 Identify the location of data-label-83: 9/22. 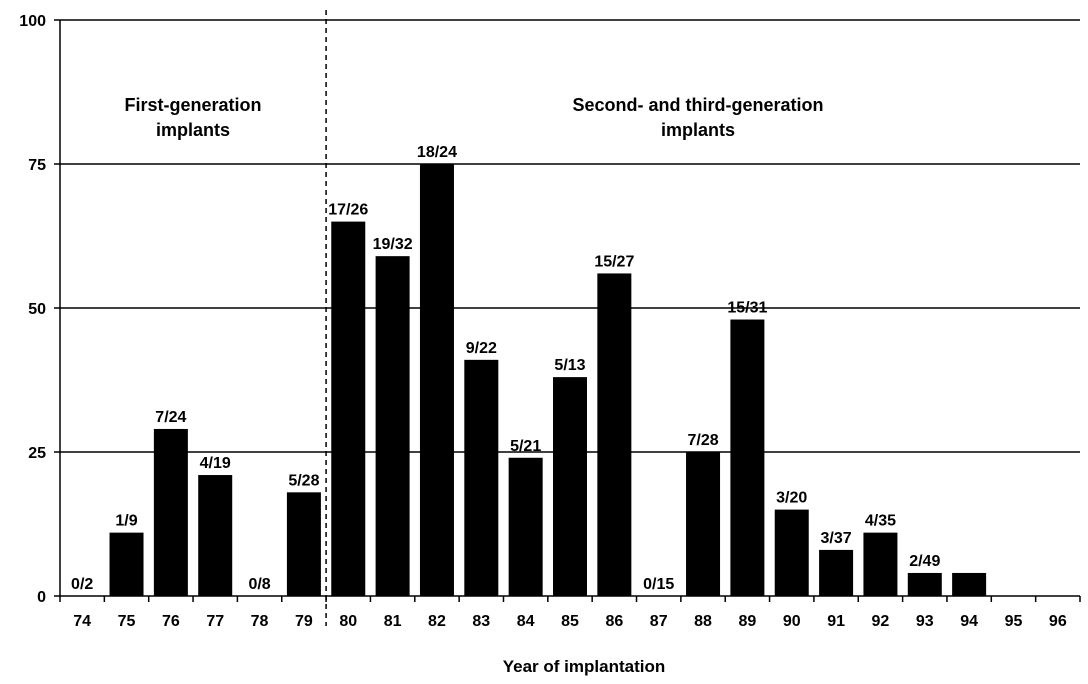
(481, 348).